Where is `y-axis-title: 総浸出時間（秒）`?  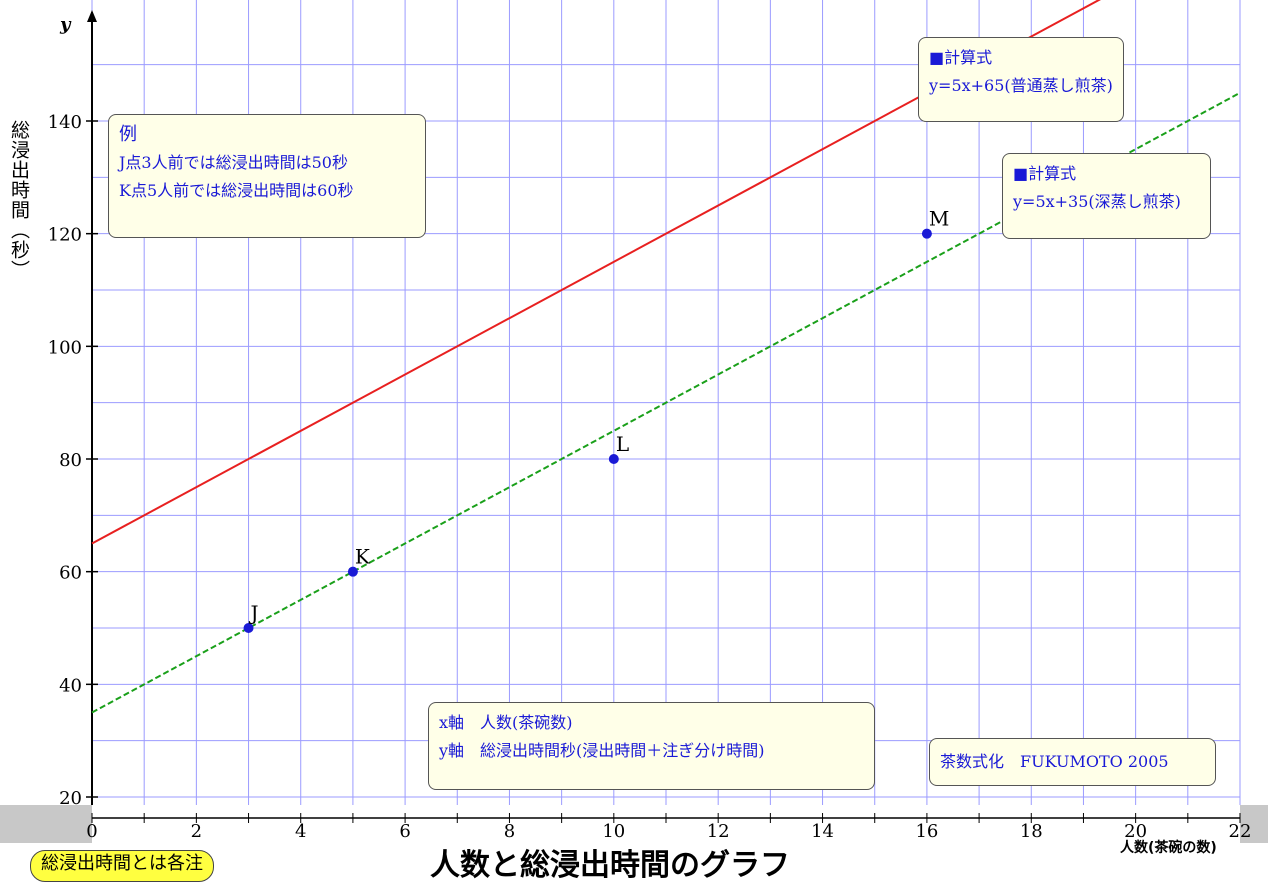 y-axis-title: 総浸出時間（秒） is located at coordinates (19, 235).